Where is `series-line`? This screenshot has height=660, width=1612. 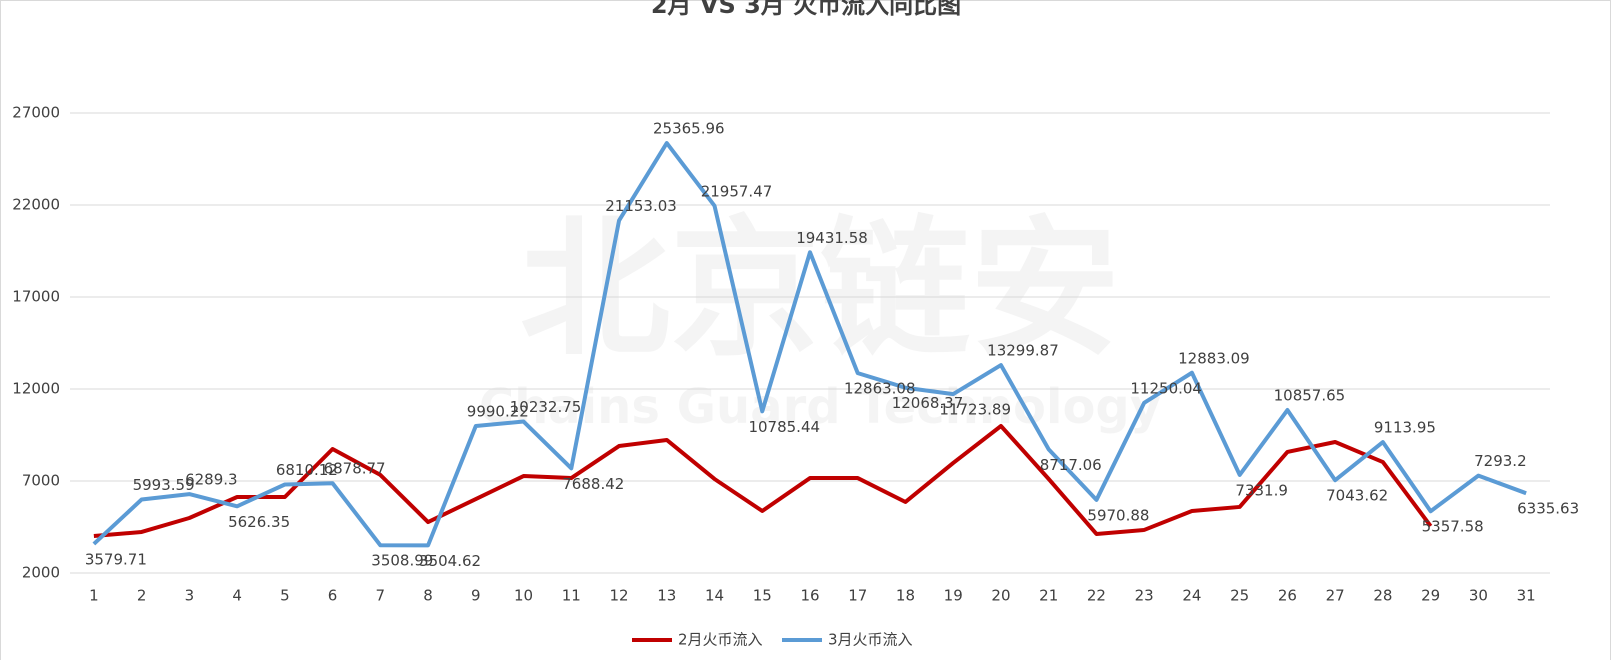
series-line is located at coordinates (763, 481).